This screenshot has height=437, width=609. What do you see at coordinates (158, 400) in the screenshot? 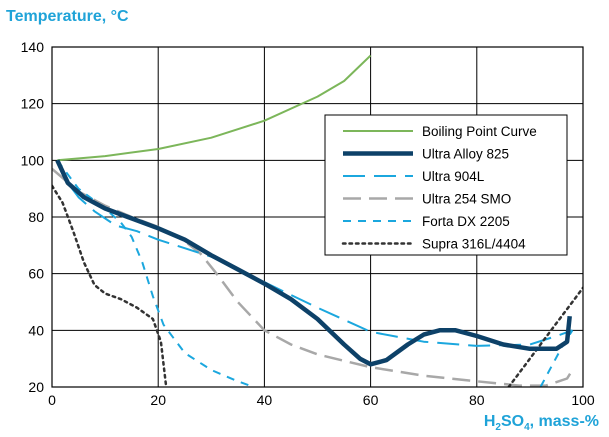
I see `x-tick-label: 20` at bounding box center [158, 400].